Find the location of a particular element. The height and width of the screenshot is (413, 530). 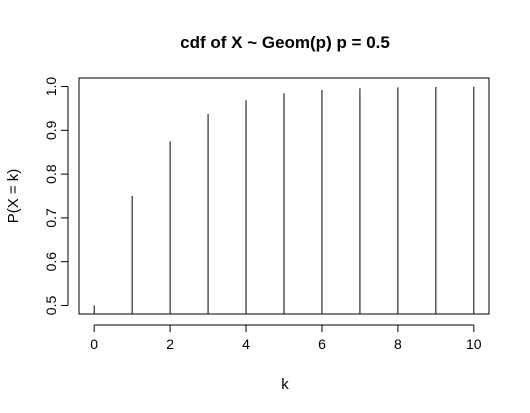

y-tick-label-0.9: 0.9 is located at coordinates (51, 130).